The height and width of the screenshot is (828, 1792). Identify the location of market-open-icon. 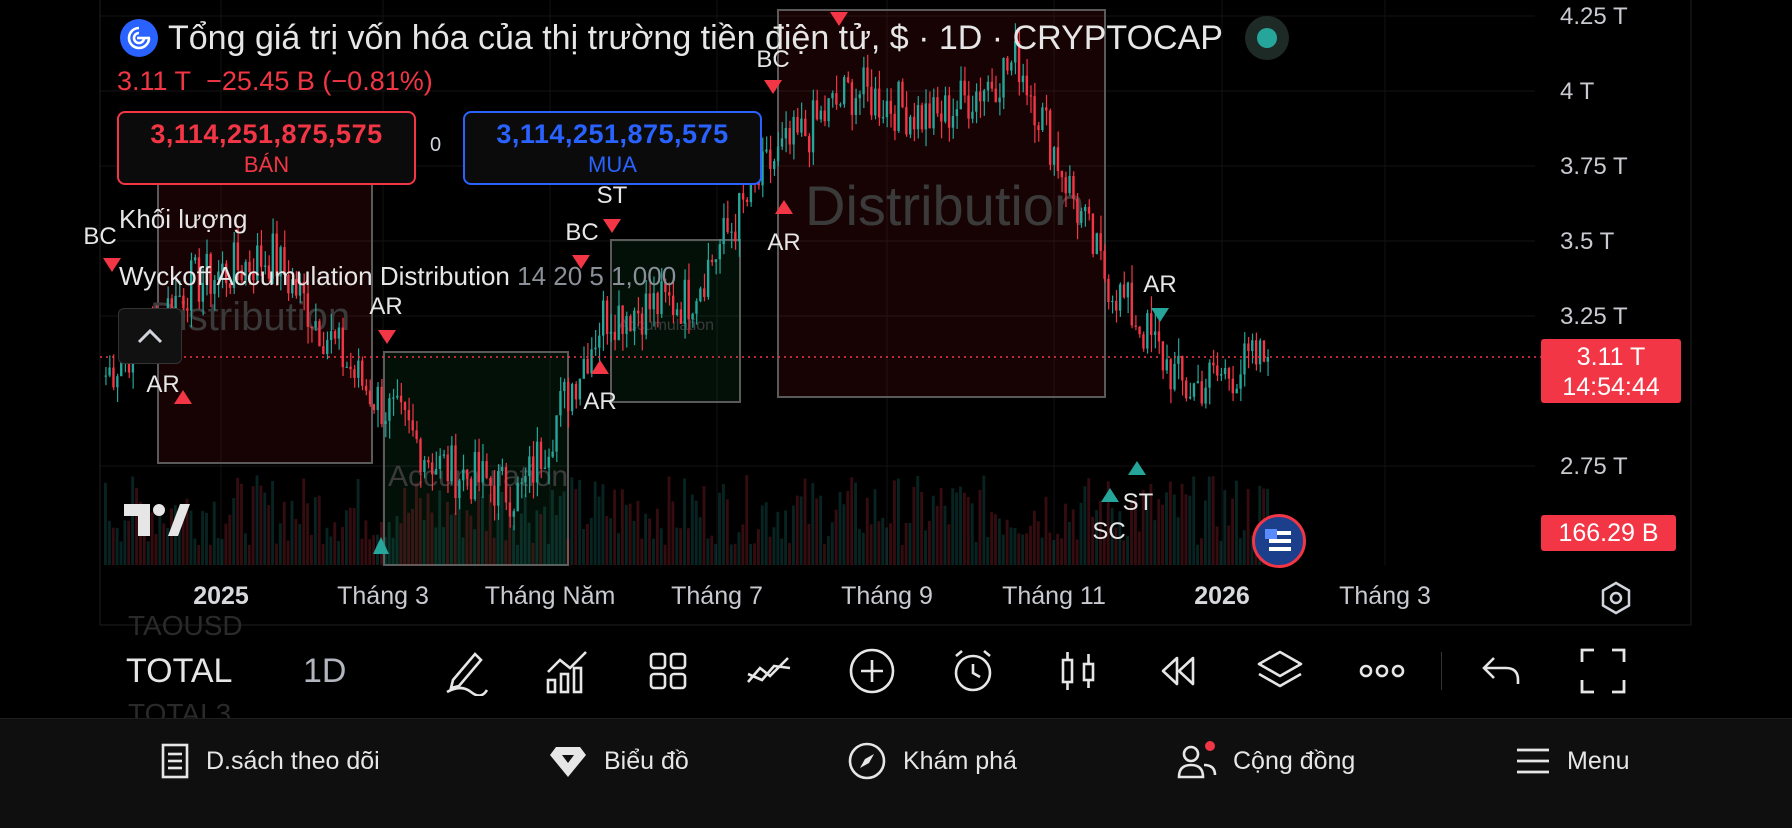
(1266, 38).